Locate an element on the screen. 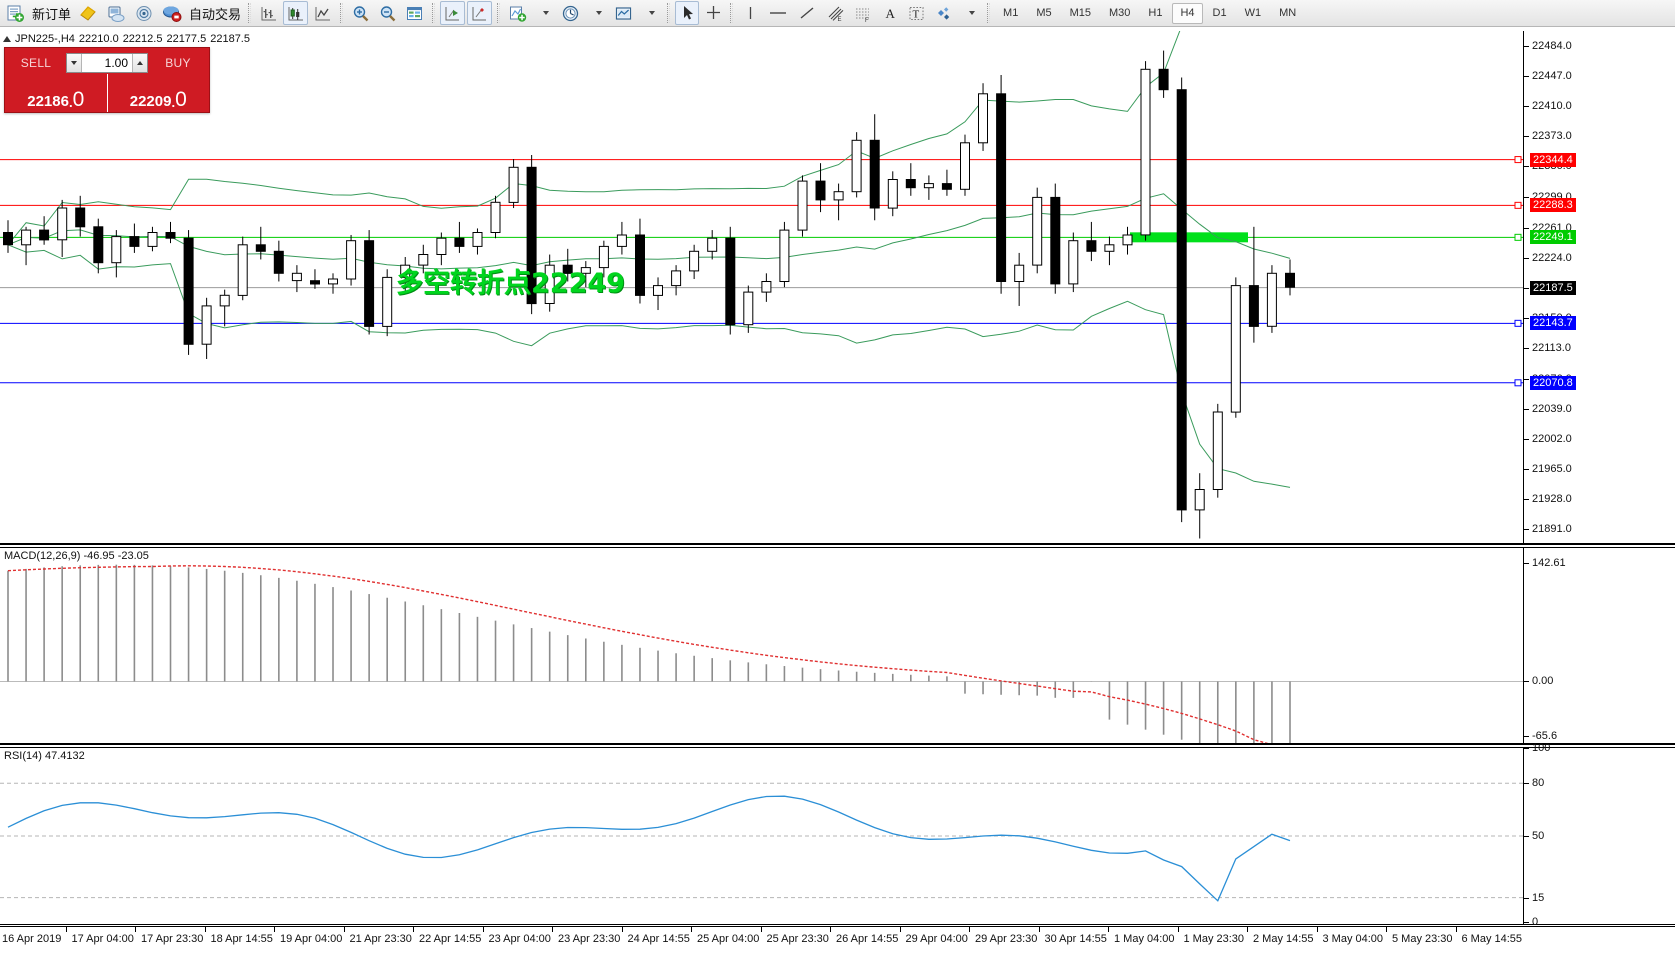 This screenshot has width=1675, height=953. rsi-tick-label: 50 is located at coordinates (1538, 836).